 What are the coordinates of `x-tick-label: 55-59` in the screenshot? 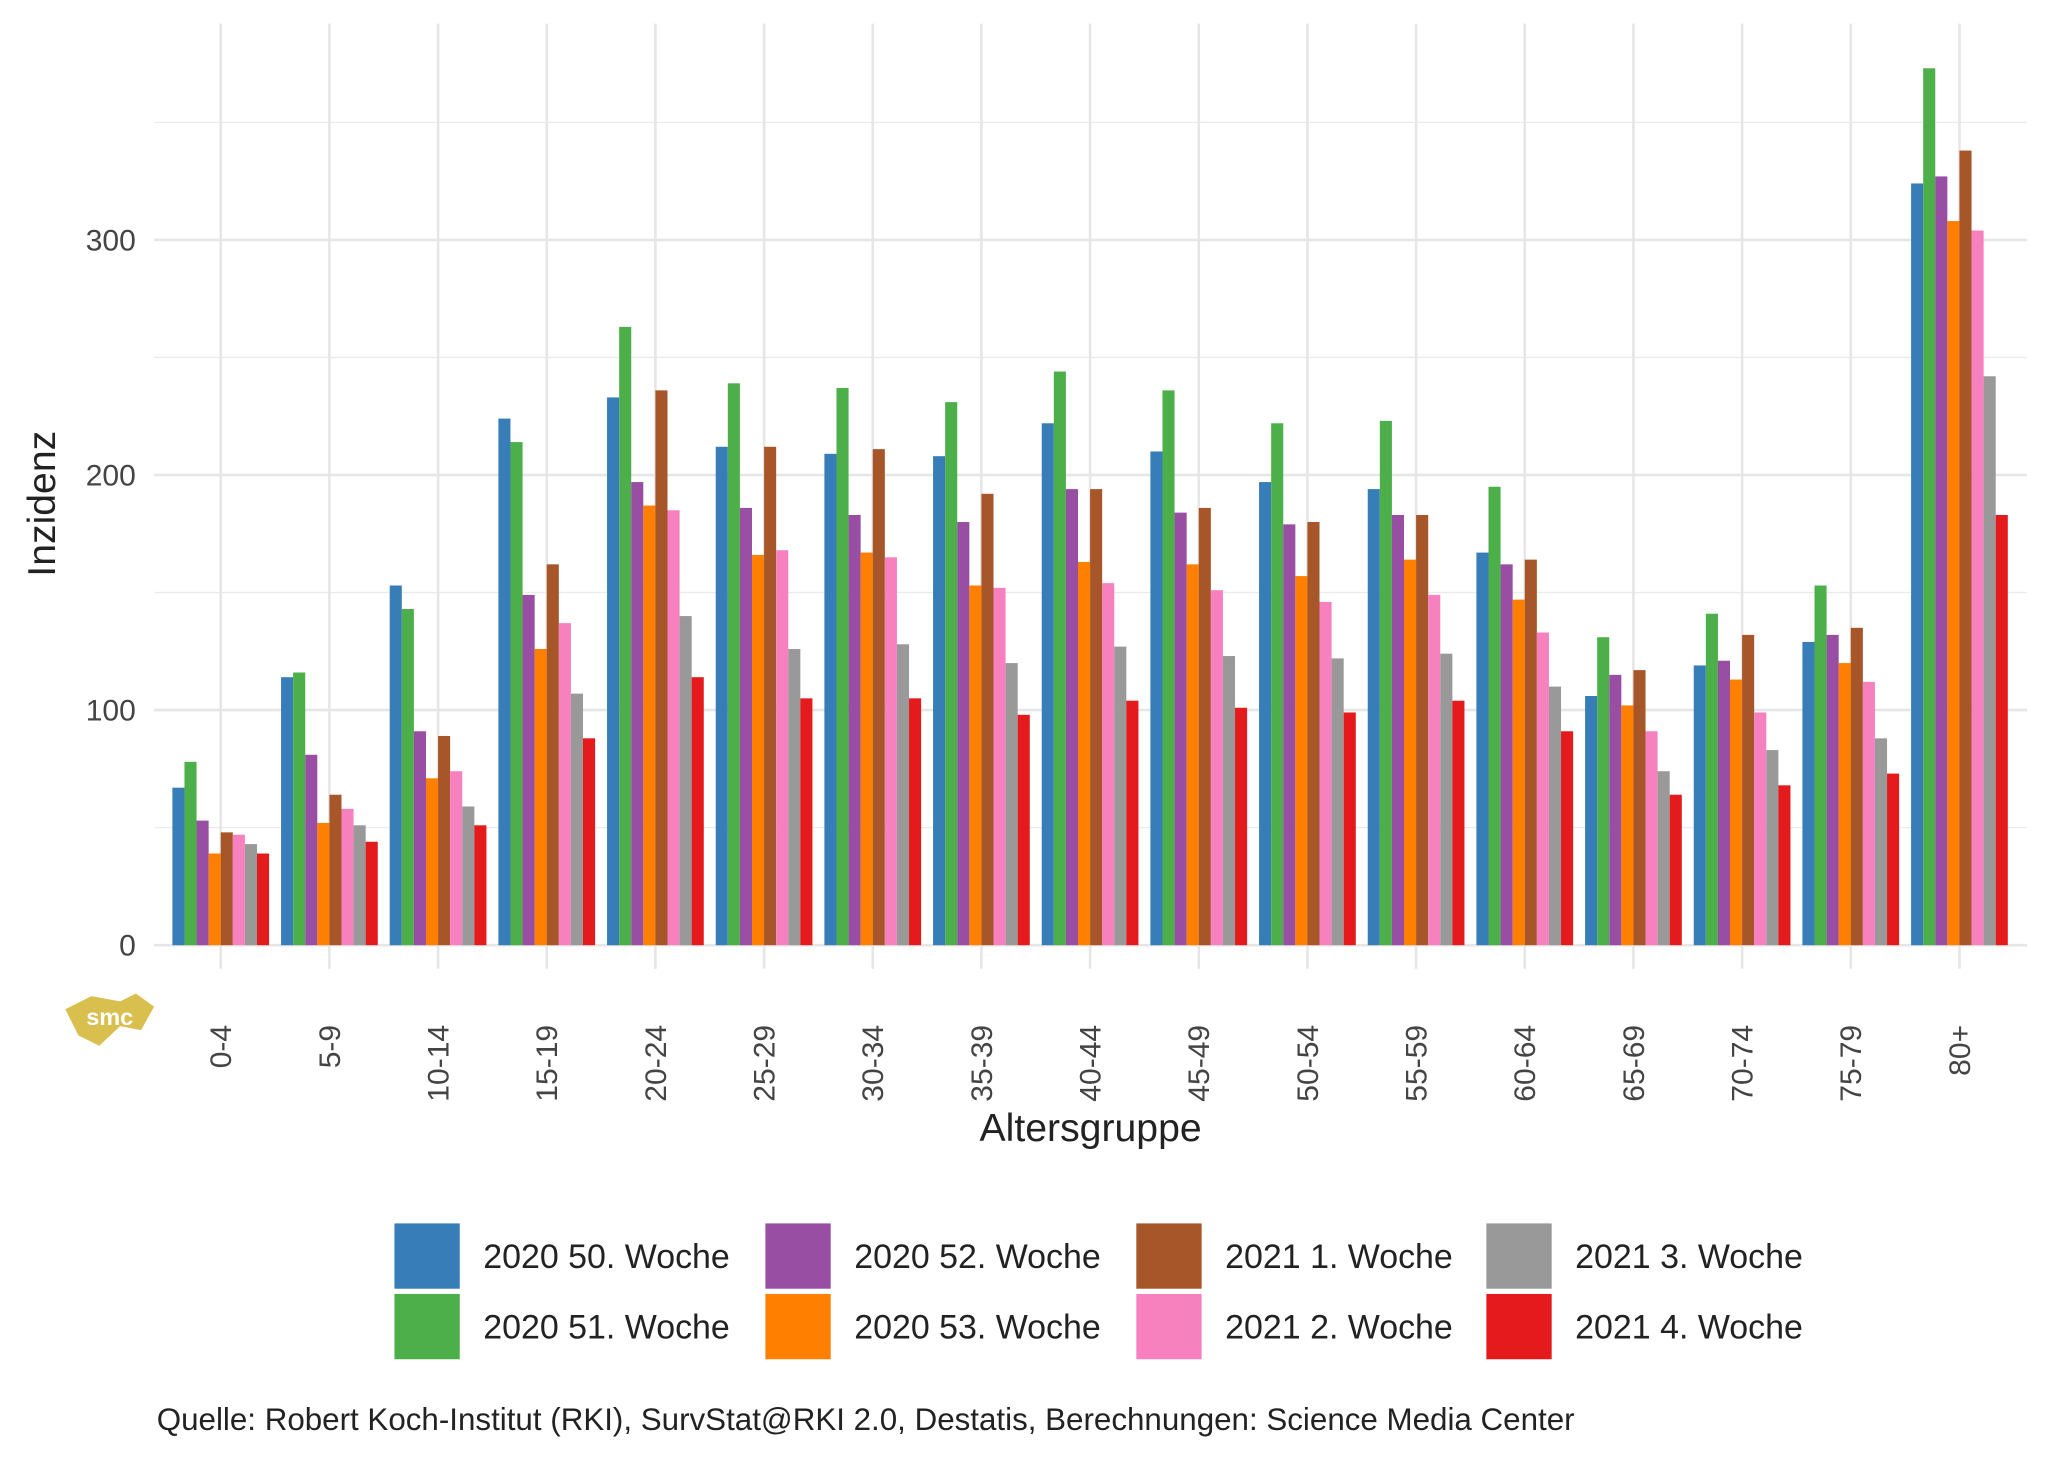 It's located at (1417, 1063).